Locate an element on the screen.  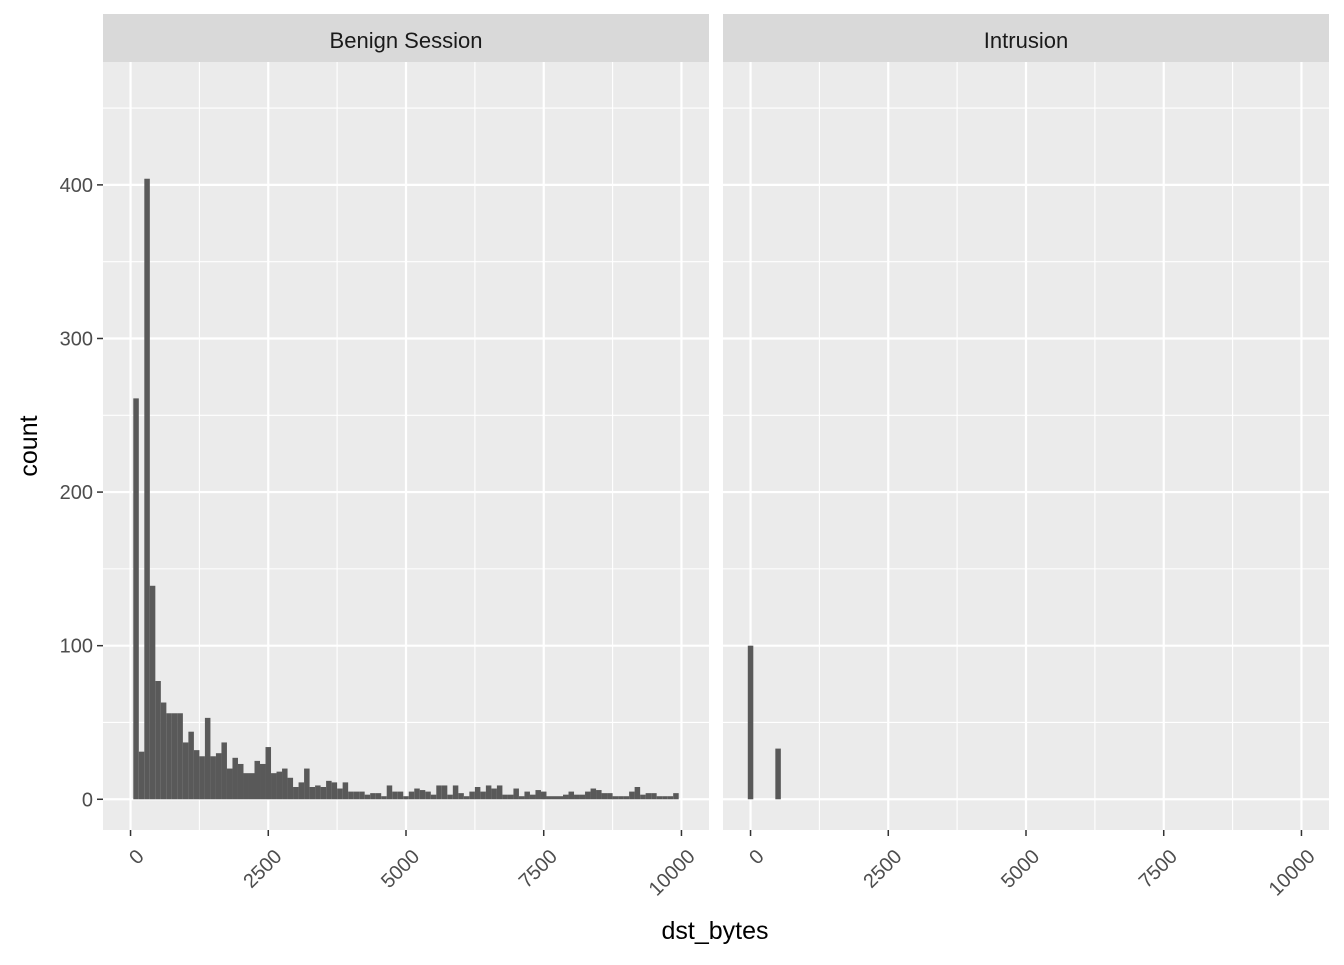
y-axis-title: count is located at coordinates (29, 445).